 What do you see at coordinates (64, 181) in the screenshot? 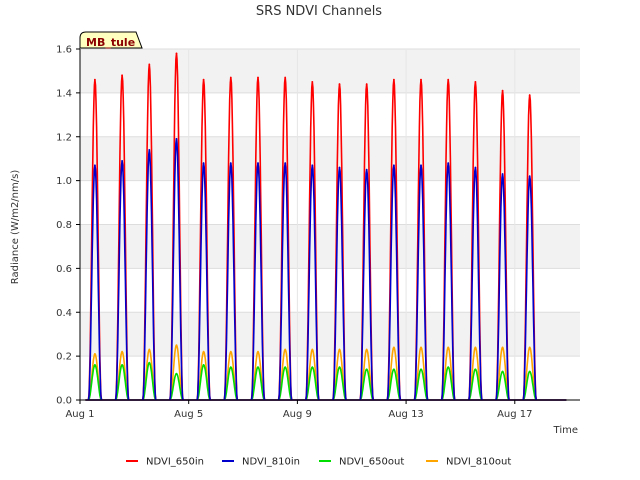
I see `y-tick-label: 1.0` at bounding box center [64, 181].